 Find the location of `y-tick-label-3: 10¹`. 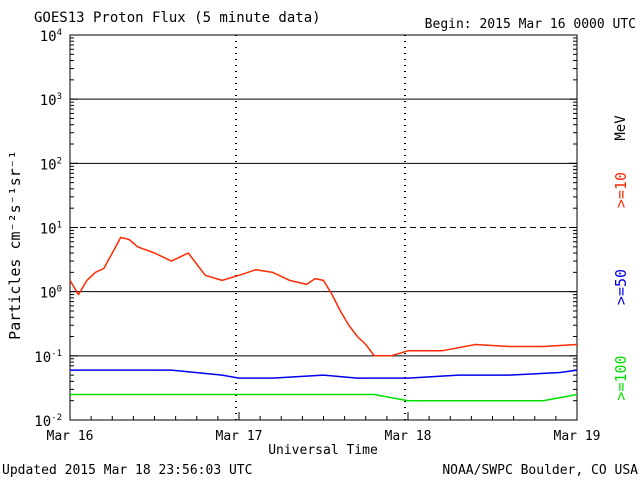

y-tick-label-3: 10¹ is located at coordinates (51, 229).